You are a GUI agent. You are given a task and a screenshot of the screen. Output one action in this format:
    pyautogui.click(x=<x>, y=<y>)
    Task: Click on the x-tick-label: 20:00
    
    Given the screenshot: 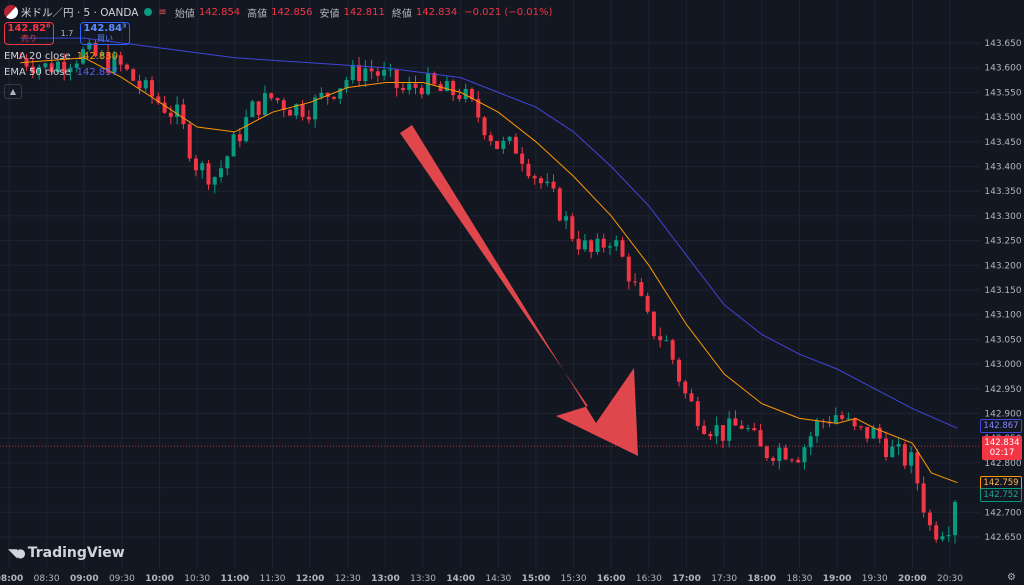 What is the action you would take?
    pyautogui.click(x=912, y=579)
    